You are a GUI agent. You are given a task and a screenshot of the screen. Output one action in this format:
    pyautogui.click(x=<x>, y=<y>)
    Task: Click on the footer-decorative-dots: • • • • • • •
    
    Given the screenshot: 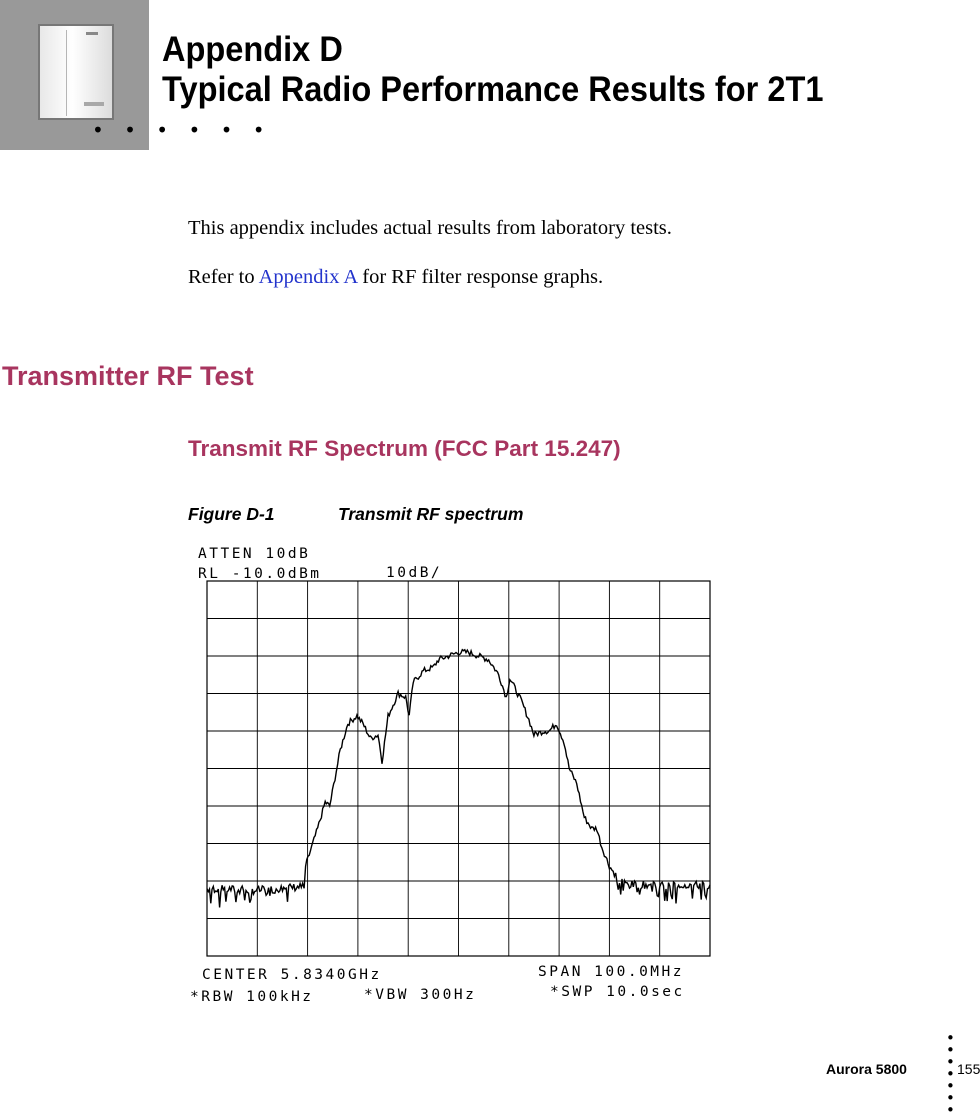 What is the action you would take?
    pyautogui.click(x=950, y=1074)
    